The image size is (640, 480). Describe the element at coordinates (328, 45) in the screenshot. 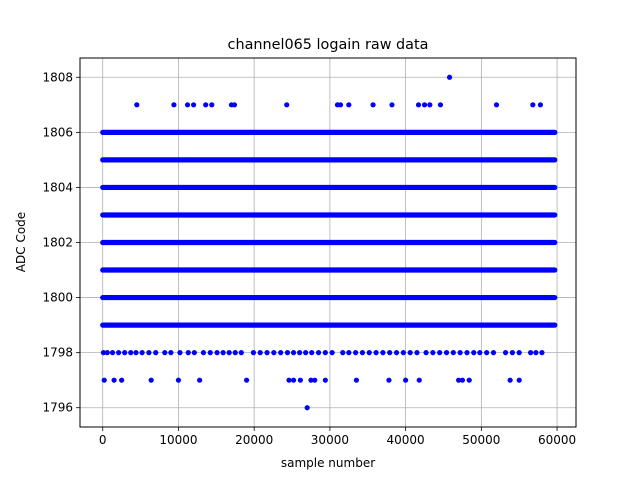

I see `chart-title: channel065 logain raw data` at that location.